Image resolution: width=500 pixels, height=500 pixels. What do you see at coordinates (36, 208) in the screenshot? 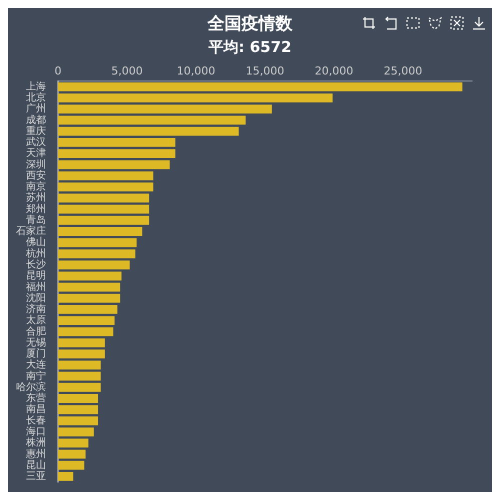
I see `y-tick-label: 郑州` at bounding box center [36, 208].